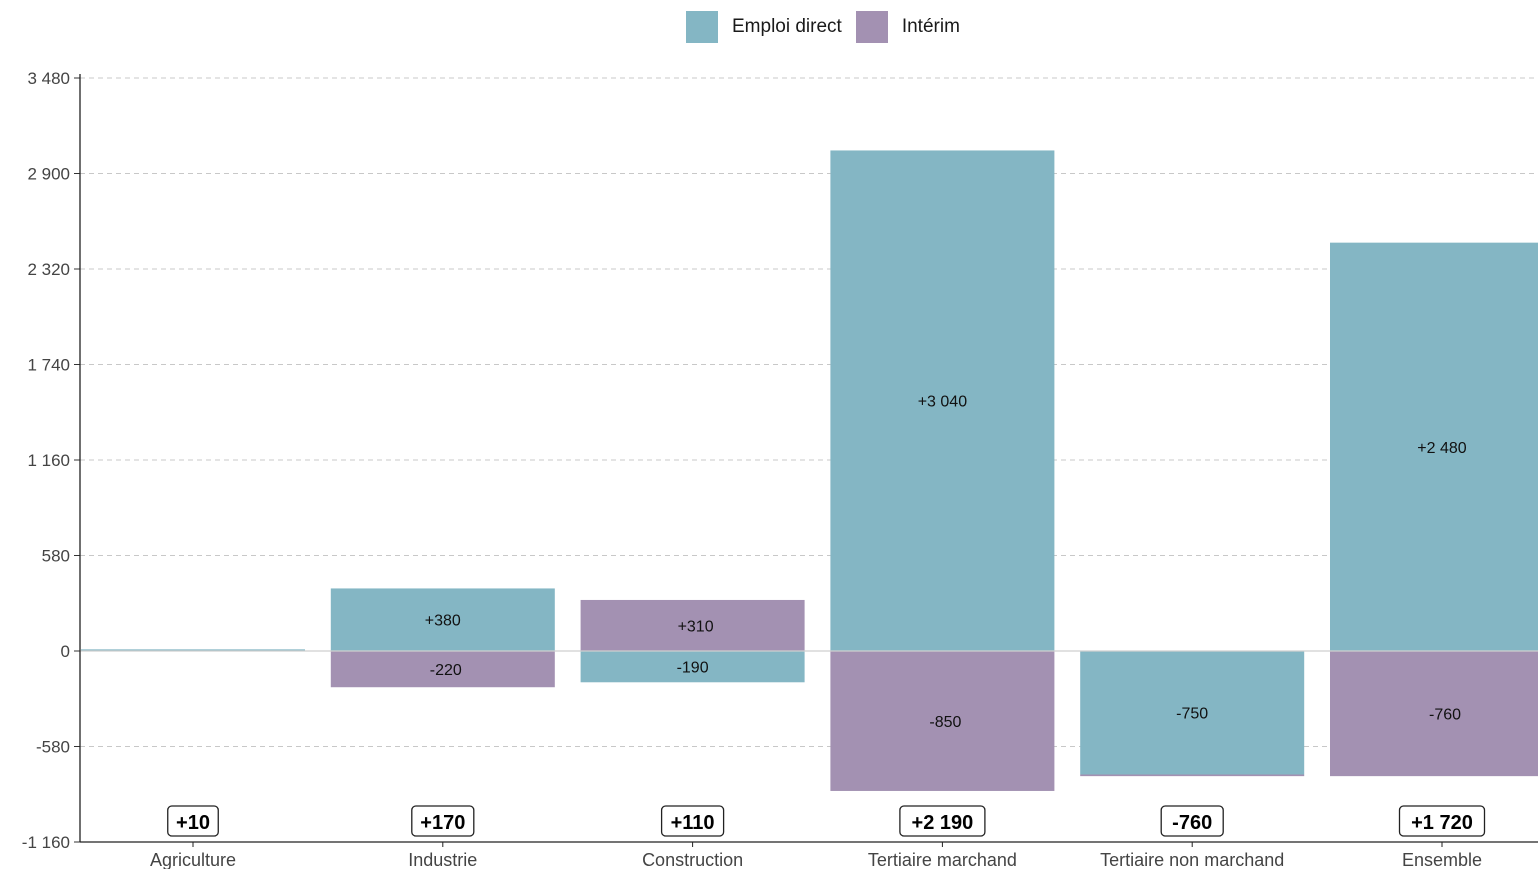  I want to click on bar-label-interim: +310, so click(696, 626).